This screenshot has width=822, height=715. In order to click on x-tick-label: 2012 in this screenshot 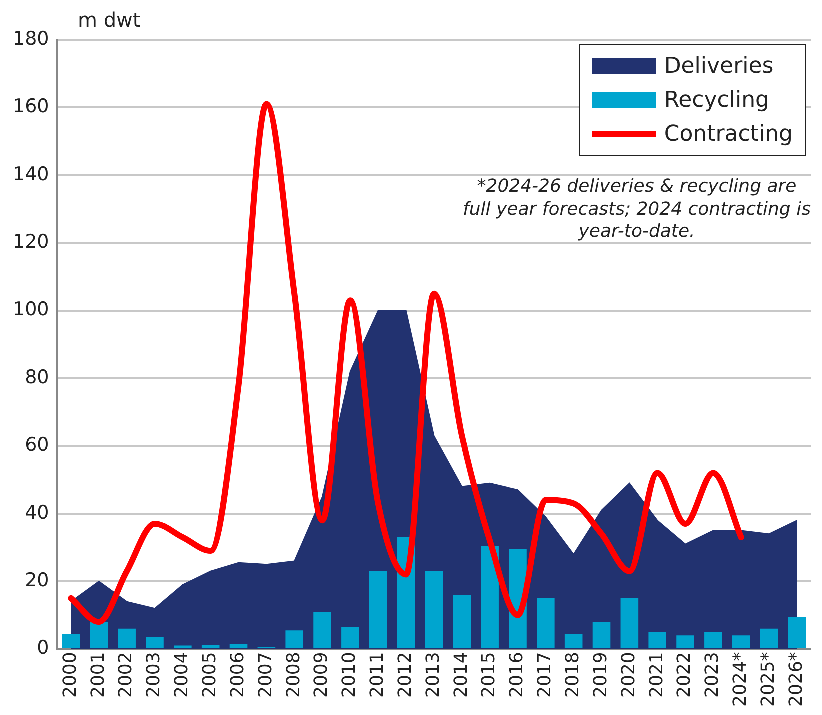, I will do `click(405, 675)`.